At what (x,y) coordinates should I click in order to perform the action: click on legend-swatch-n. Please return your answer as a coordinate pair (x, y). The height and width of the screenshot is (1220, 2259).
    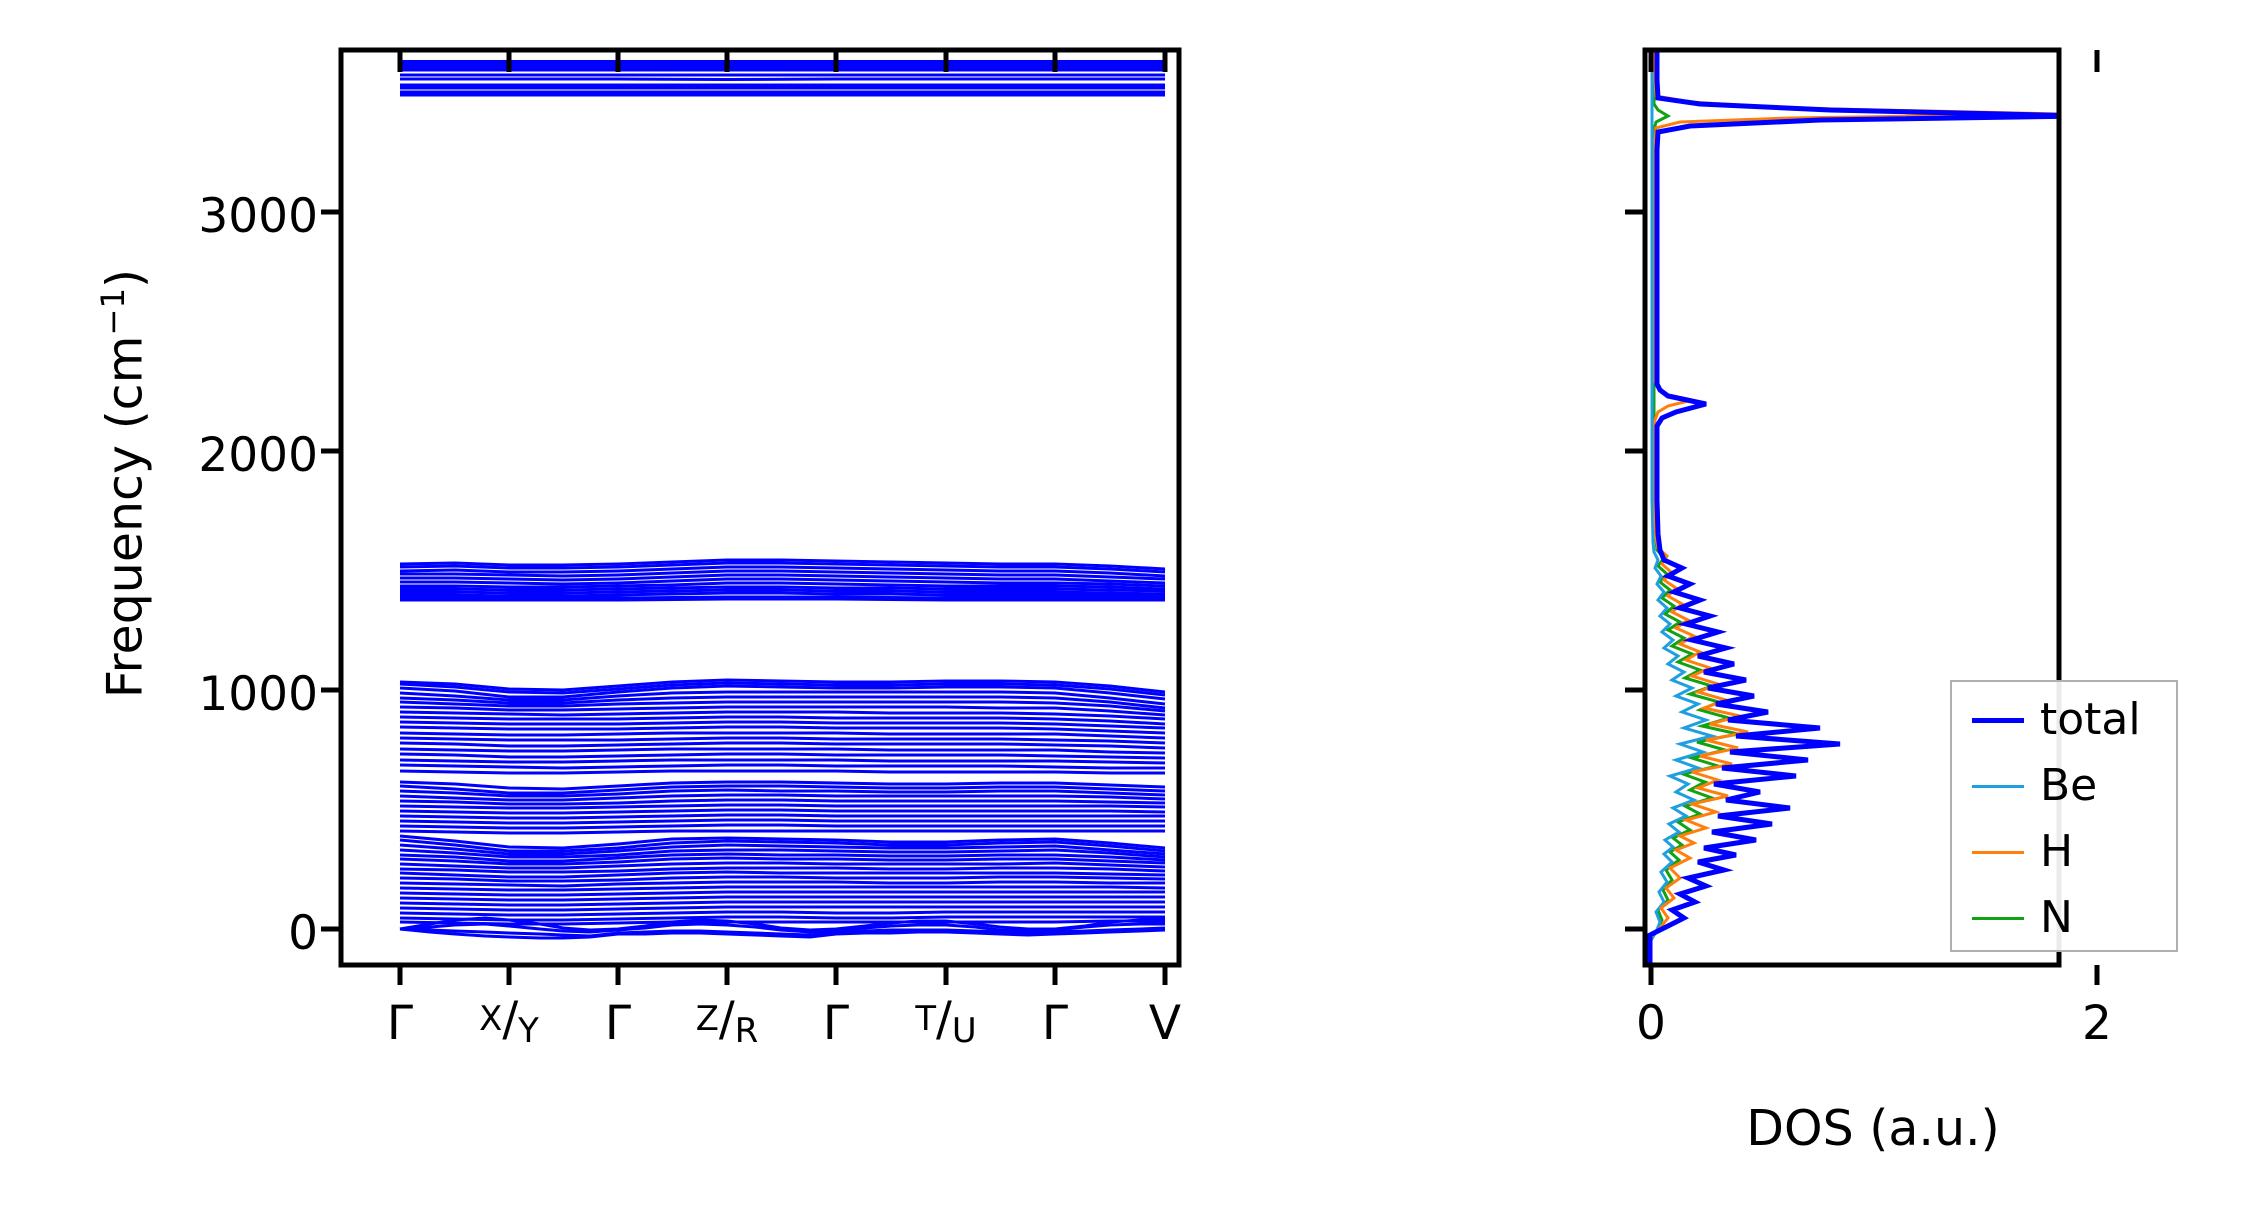
    Looking at the image, I should click on (1998, 918).